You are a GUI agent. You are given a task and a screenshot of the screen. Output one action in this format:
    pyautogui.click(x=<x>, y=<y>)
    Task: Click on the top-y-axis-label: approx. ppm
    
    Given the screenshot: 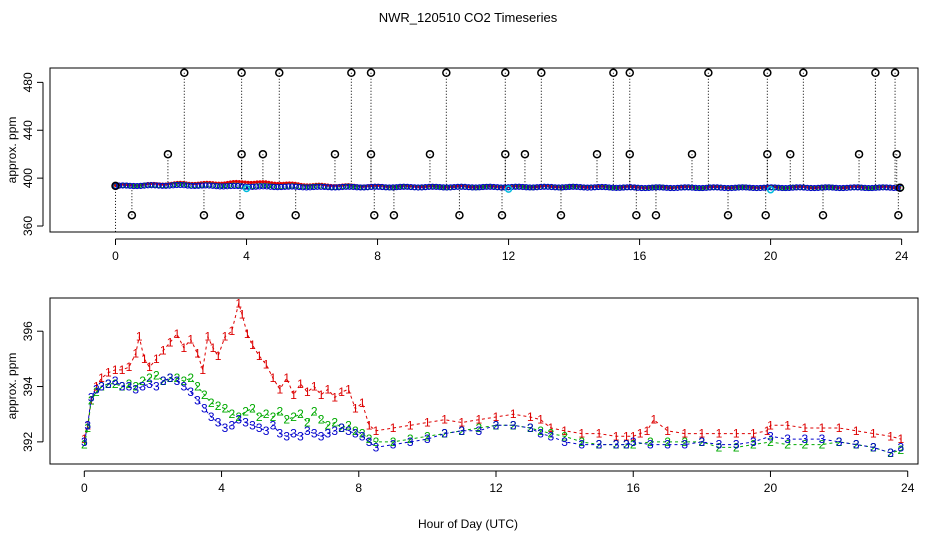 What is the action you would take?
    pyautogui.click(x=12, y=150)
    